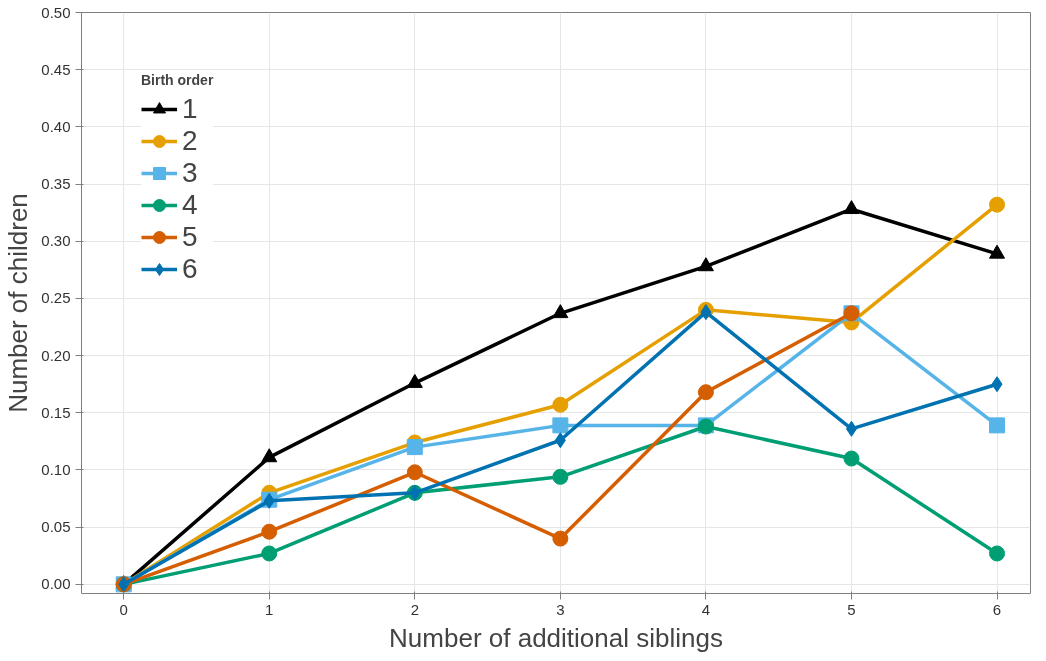 Image resolution: width=1046 pixels, height=661 pixels. I want to click on x-tick-label: 0, so click(123, 609).